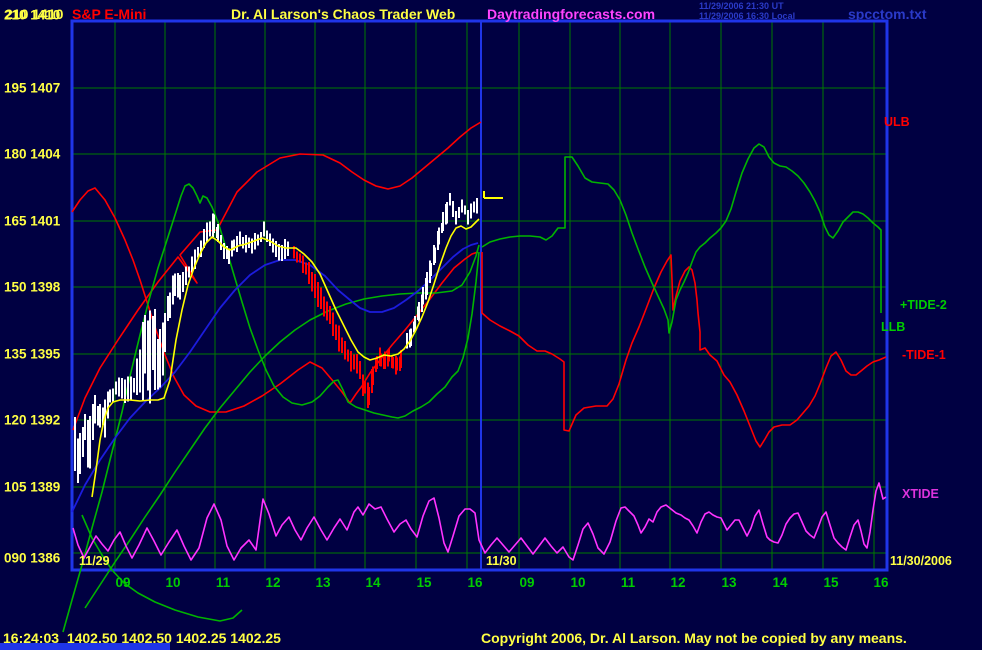  I want to click on timestamp-local: 11/29/2006 16:30 Local, so click(747, 16).